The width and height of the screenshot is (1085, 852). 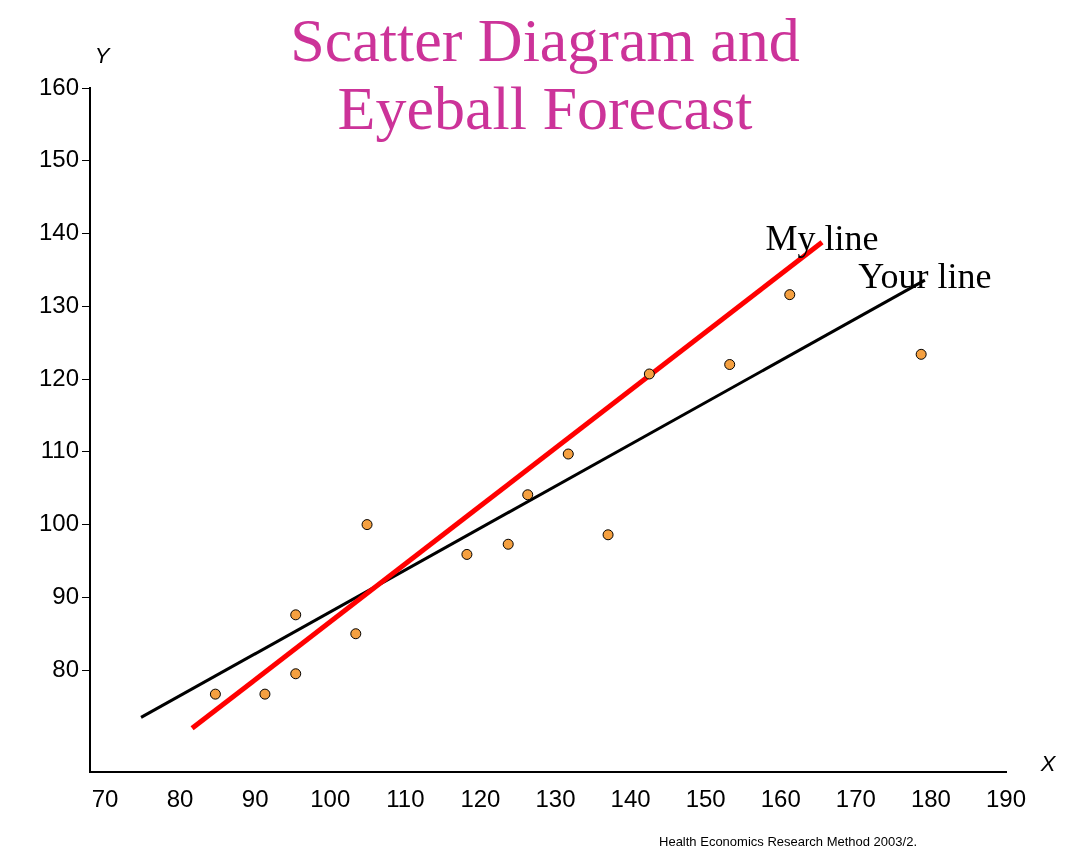 What do you see at coordinates (58, 86) in the screenshot?
I see `y-tick-label: 160` at bounding box center [58, 86].